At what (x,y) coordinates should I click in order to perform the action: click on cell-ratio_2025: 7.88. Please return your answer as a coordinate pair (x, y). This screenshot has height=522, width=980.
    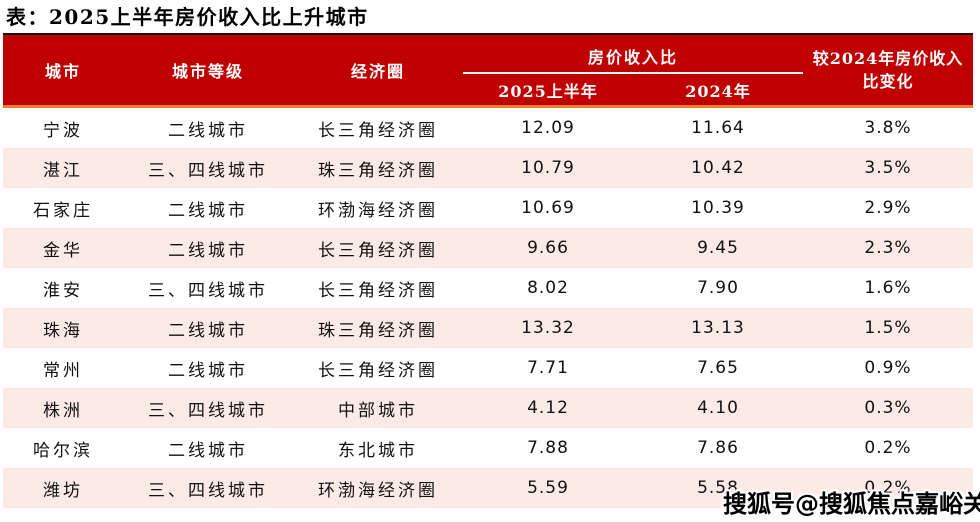
    Looking at the image, I should click on (548, 448).